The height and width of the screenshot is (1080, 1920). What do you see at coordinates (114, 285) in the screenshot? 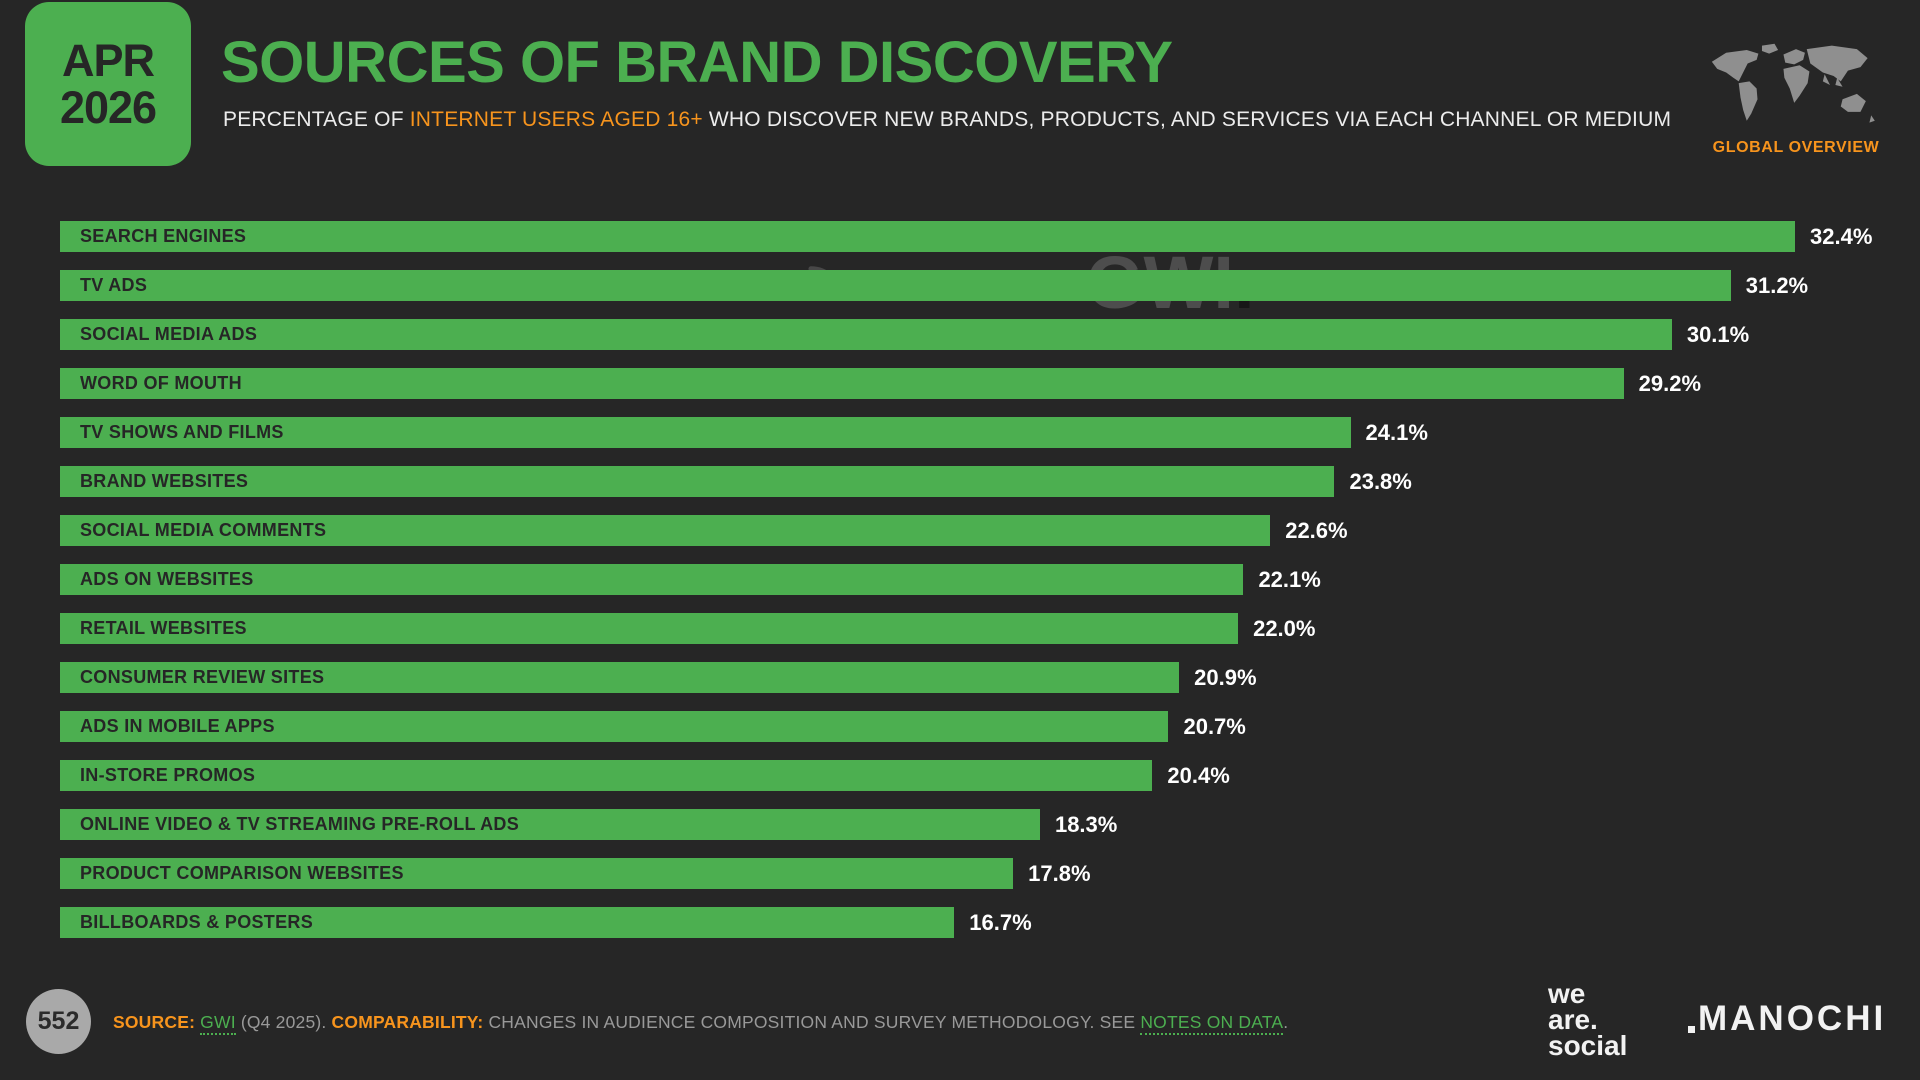
I see `bar-label: TV ADS` at bounding box center [114, 285].